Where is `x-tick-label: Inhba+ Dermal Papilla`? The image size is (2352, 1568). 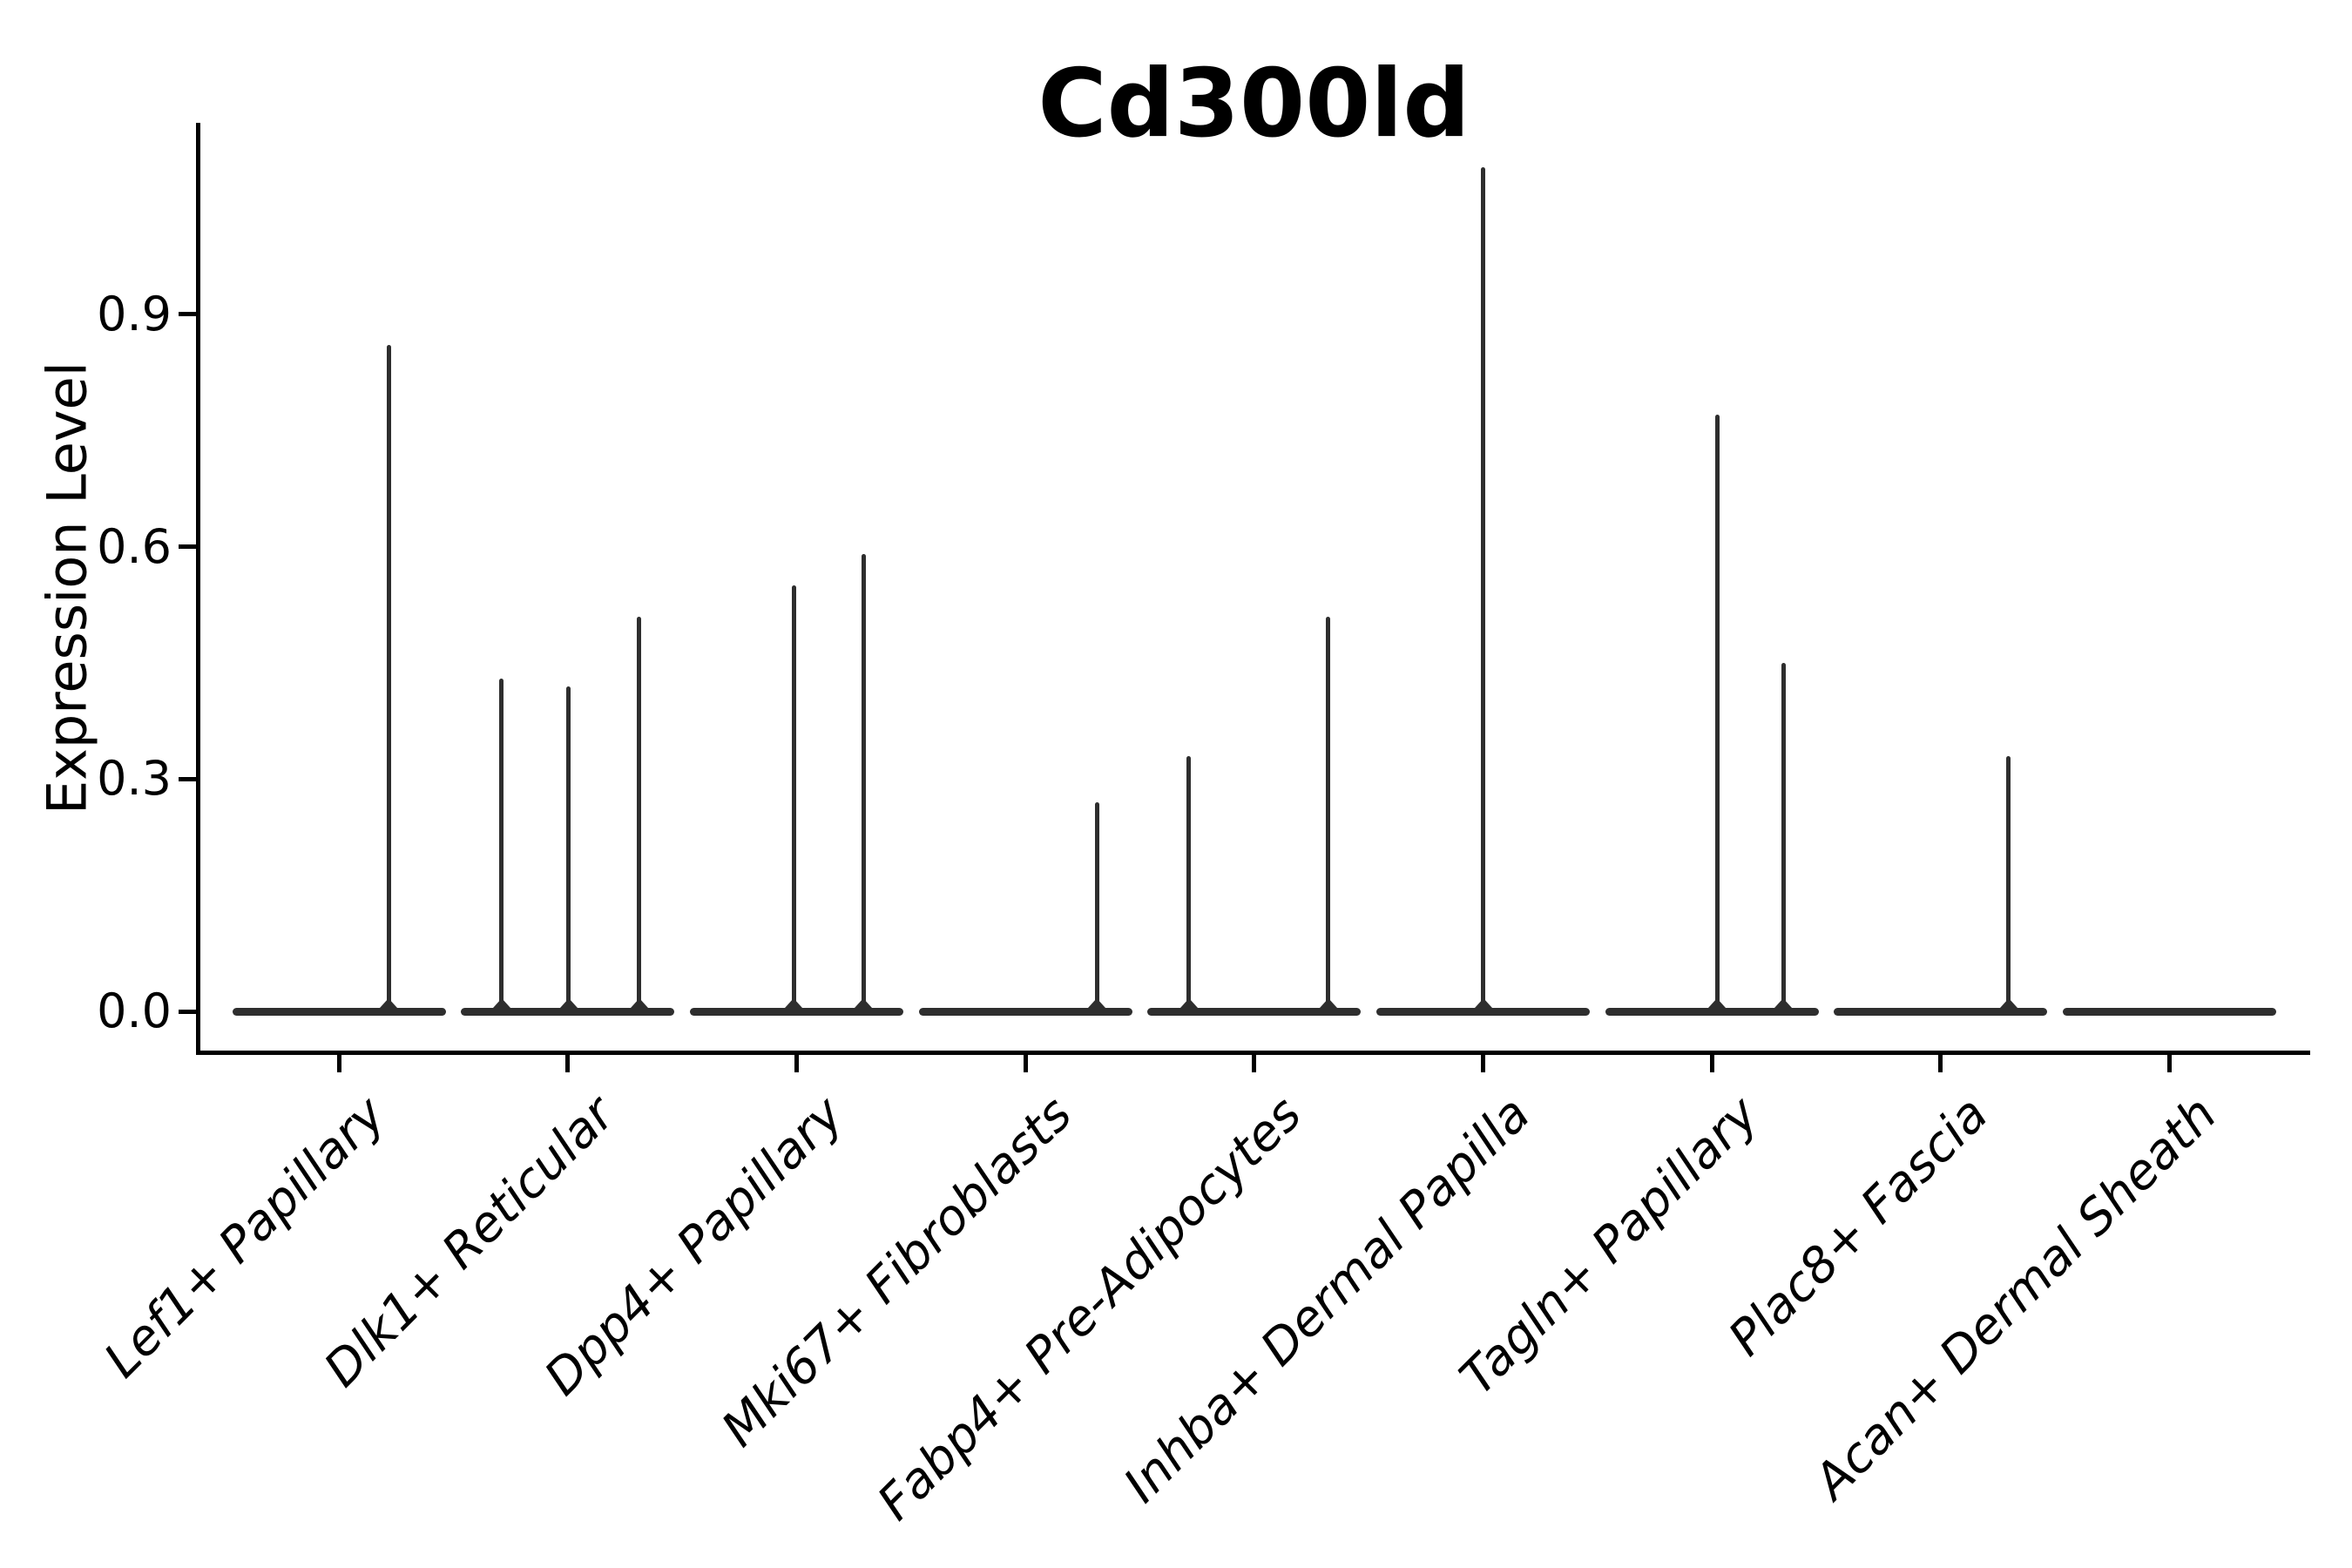 x-tick-label: Inhba+ Dermal Papilla is located at coordinates (1327, 1300).